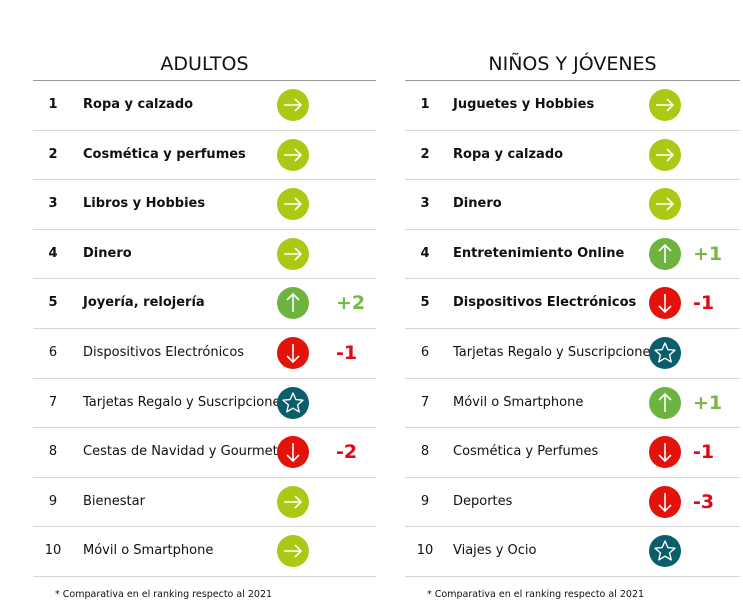  Describe the element at coordinates (572, 205) in the screenshot. I see `ranking-row: 3 Dinero` at that location.